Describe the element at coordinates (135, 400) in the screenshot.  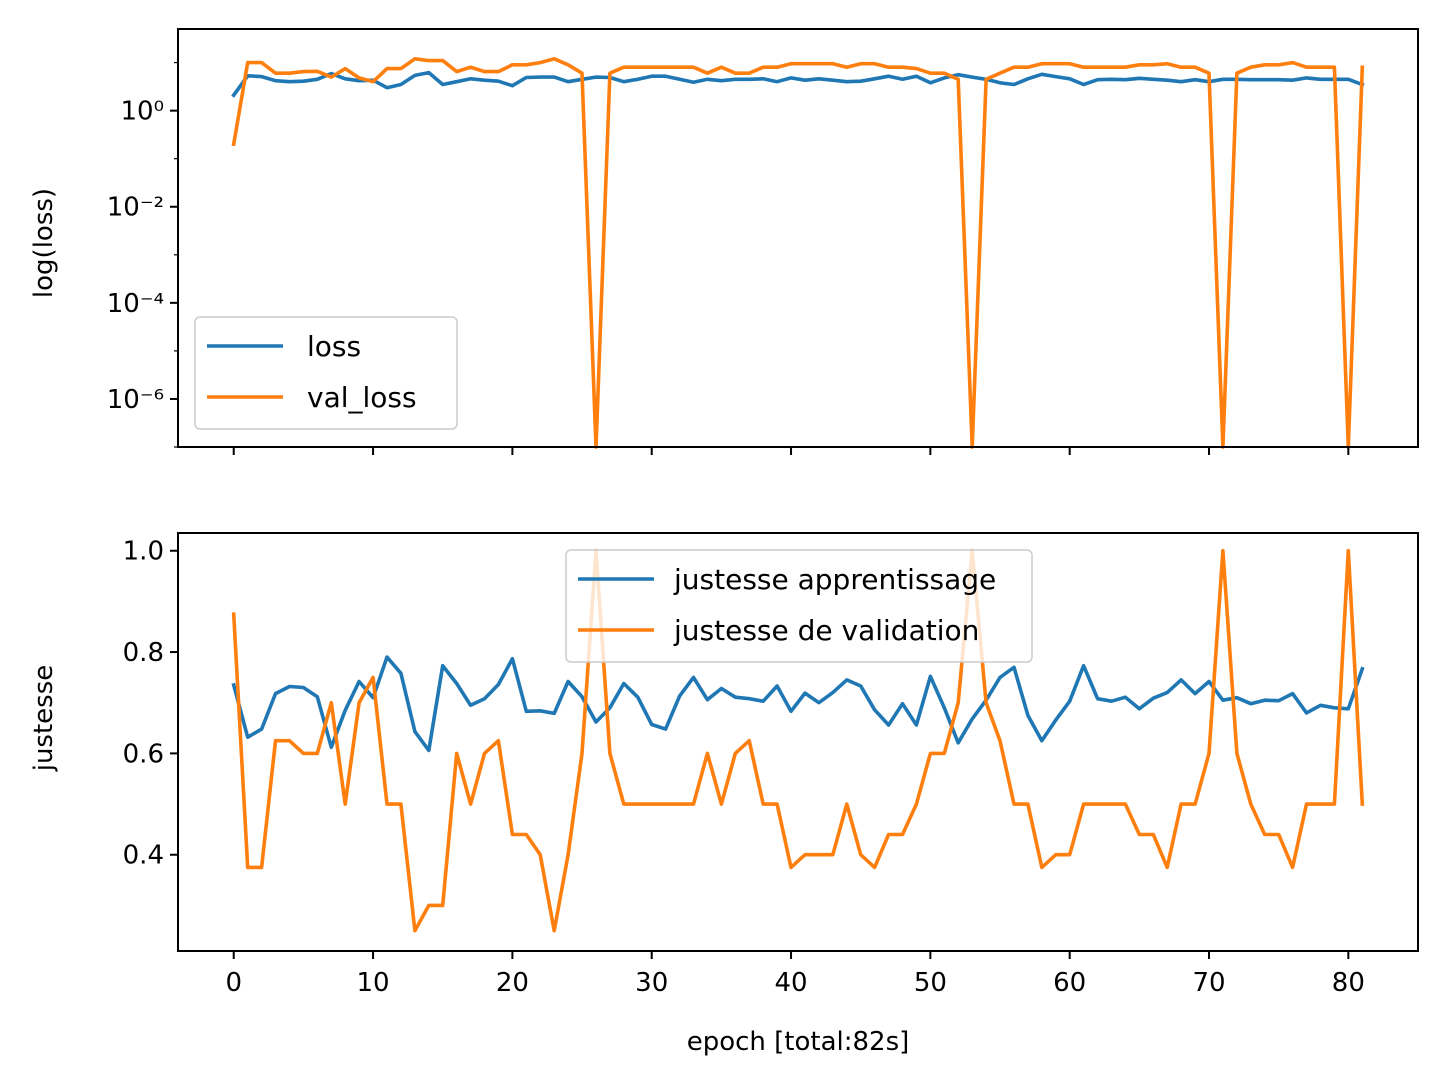
I see `loss-y-tick-label: 10⁻⁶` at that location.